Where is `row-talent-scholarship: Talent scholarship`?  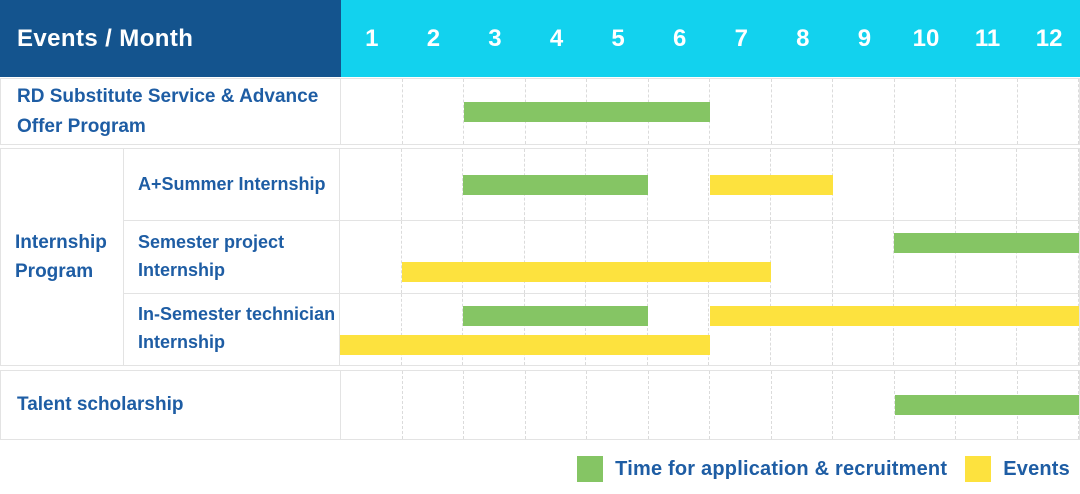
row-talent-scholarship: Talent scholarship is located at coordinates (540, 405).